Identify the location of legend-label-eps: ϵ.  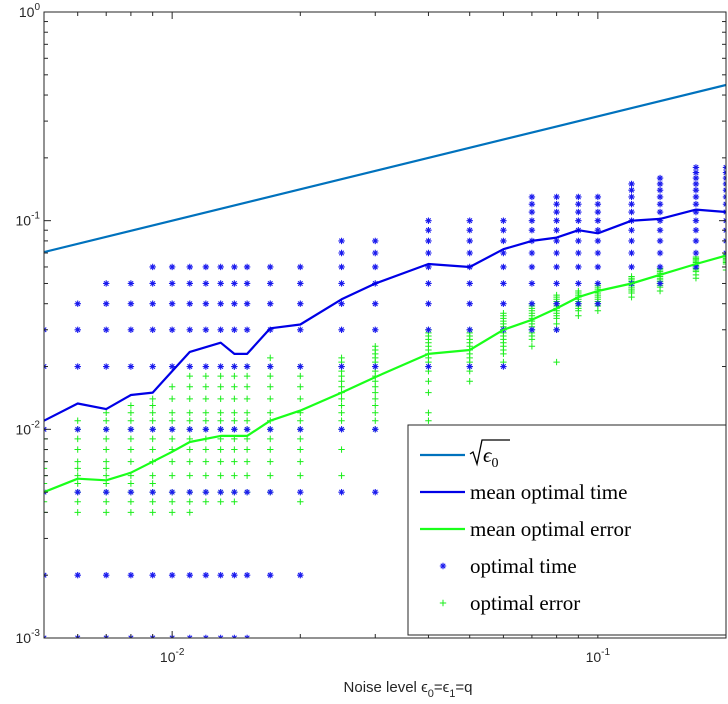
(488, 455).